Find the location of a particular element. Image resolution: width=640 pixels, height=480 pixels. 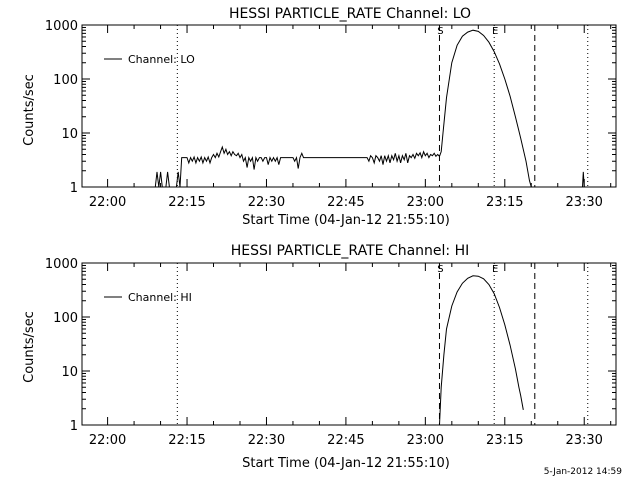

series-line is located at coordinates (481, 350).